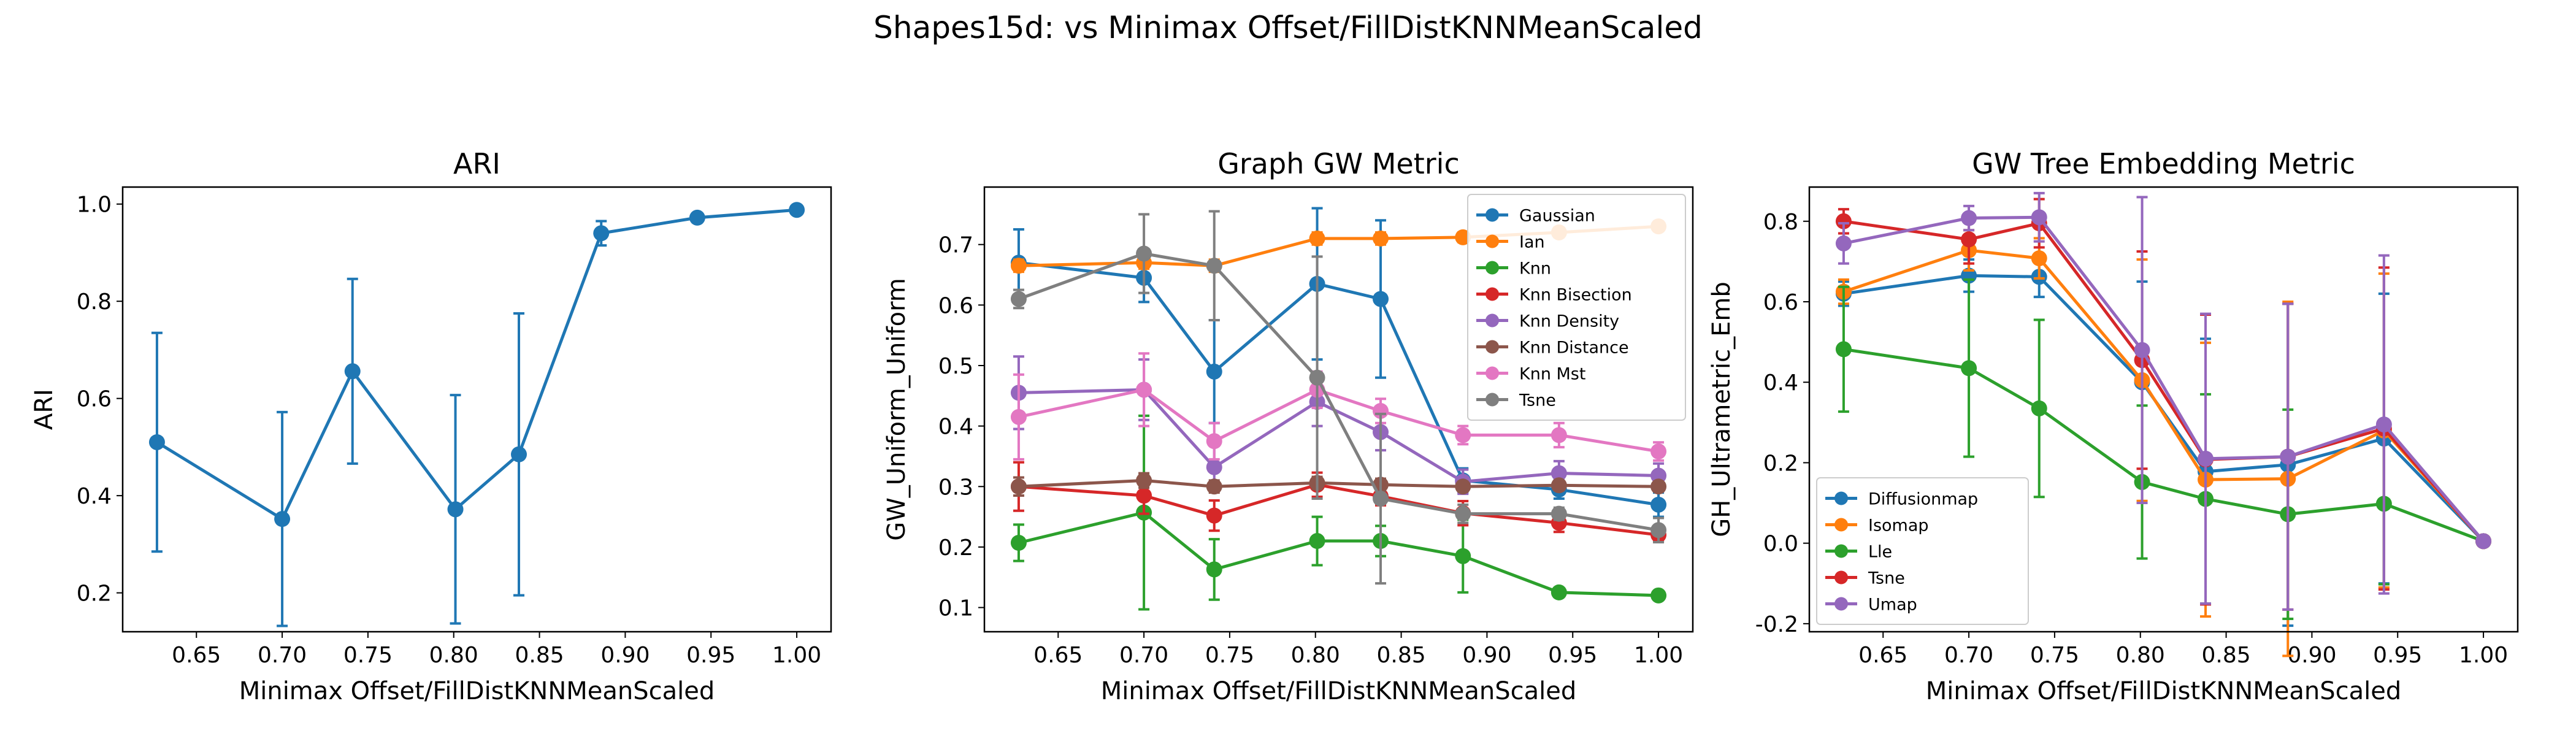  Describe the element at coordinates (955, 608) in the screenshot. I see `y-tick-label: 0.1` at that location.